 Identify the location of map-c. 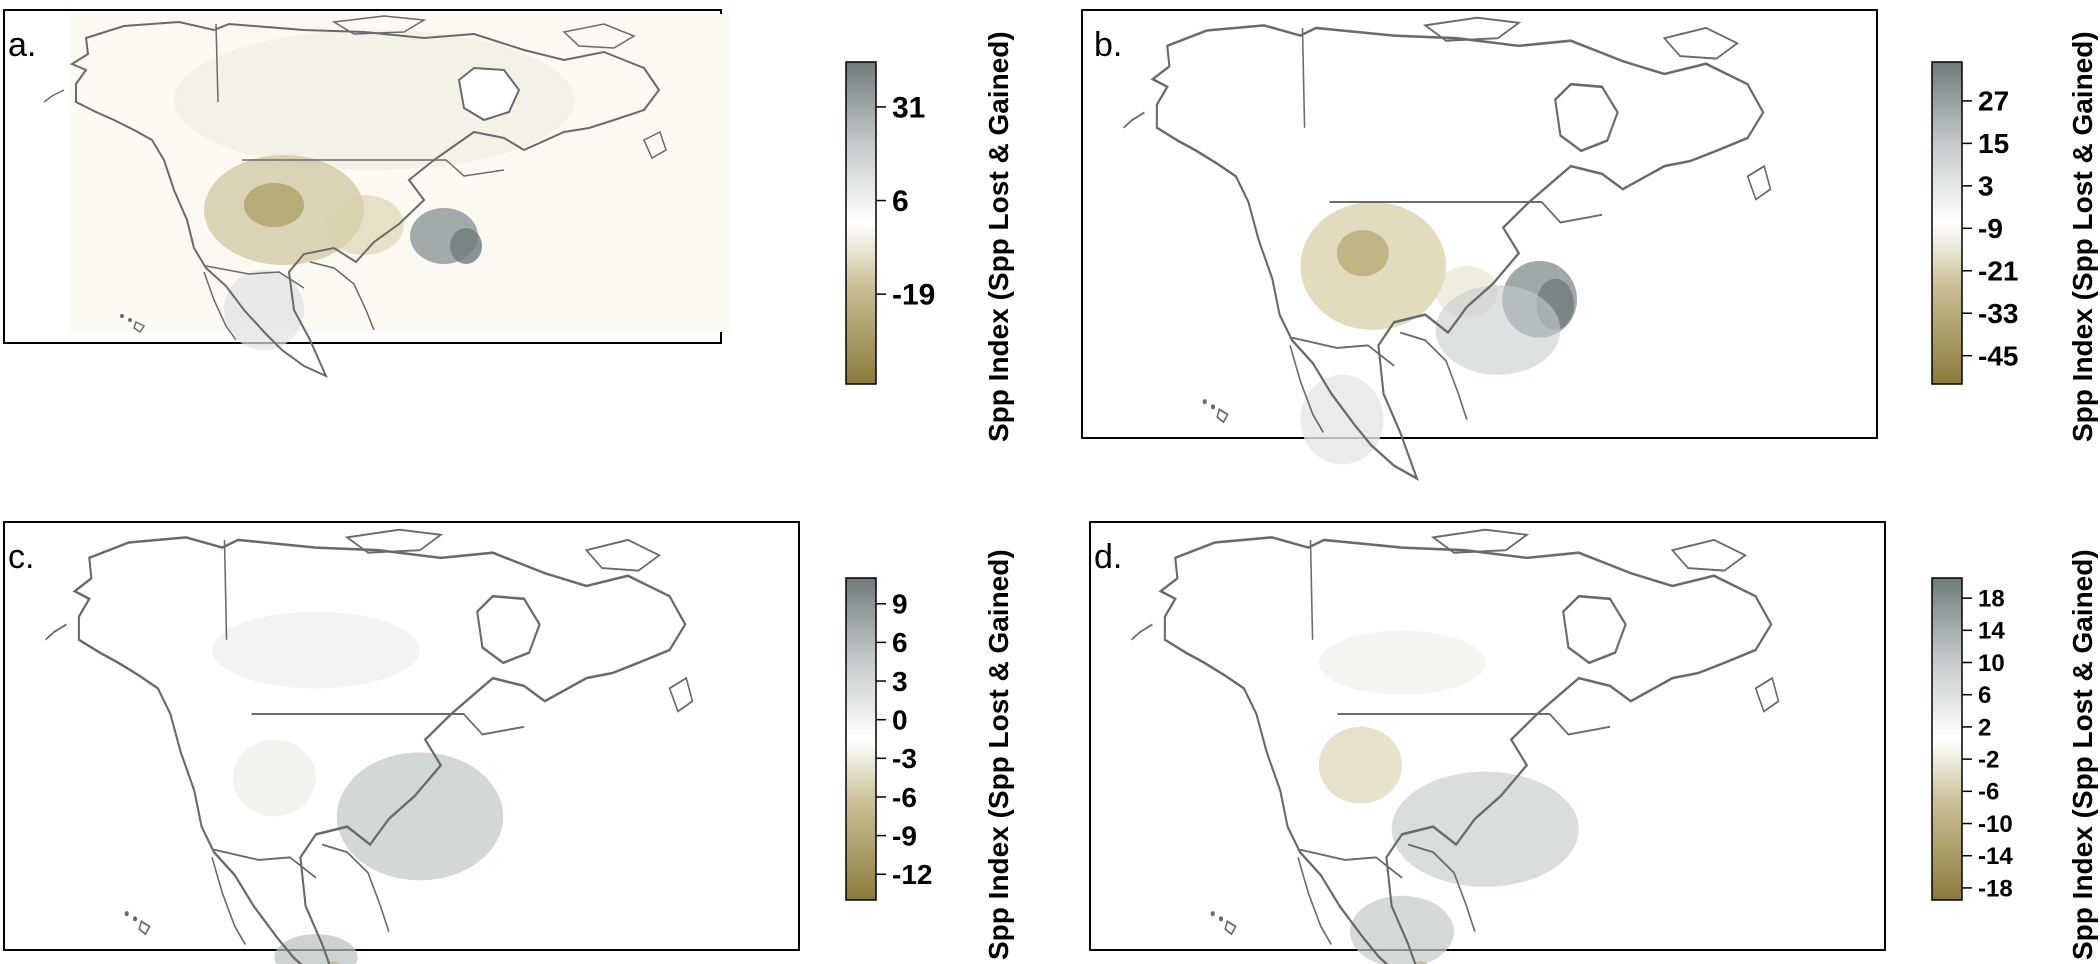
(369, 746).